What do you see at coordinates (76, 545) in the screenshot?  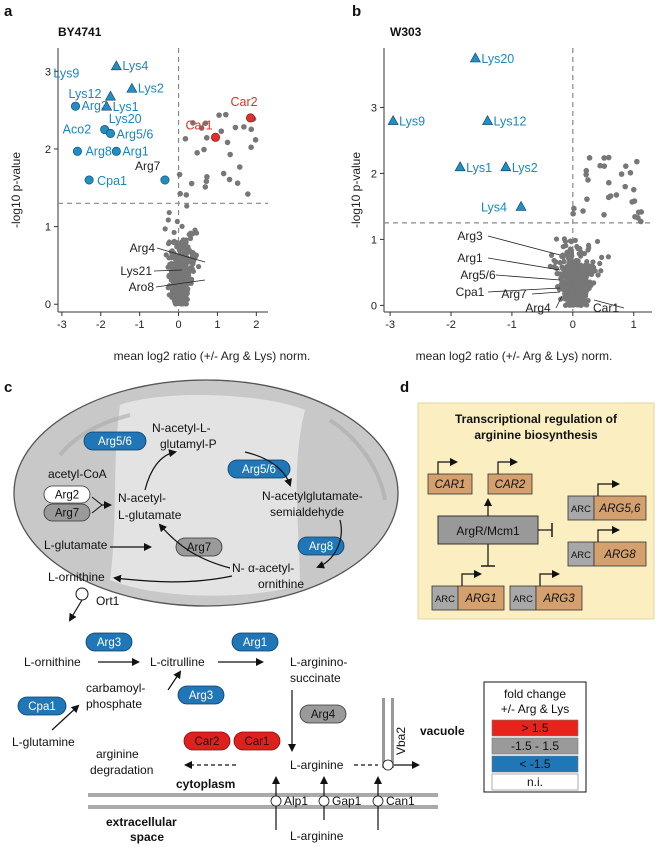 I see `l-glutamate: L-glutamate` at bounding box center [76, 545].